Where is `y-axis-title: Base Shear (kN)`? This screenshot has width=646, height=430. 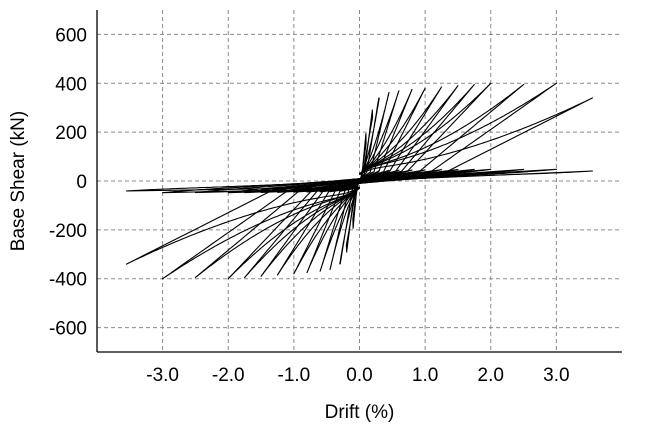
y-axis-title: Base Shear (kN) is located at coordinates (18, 181).